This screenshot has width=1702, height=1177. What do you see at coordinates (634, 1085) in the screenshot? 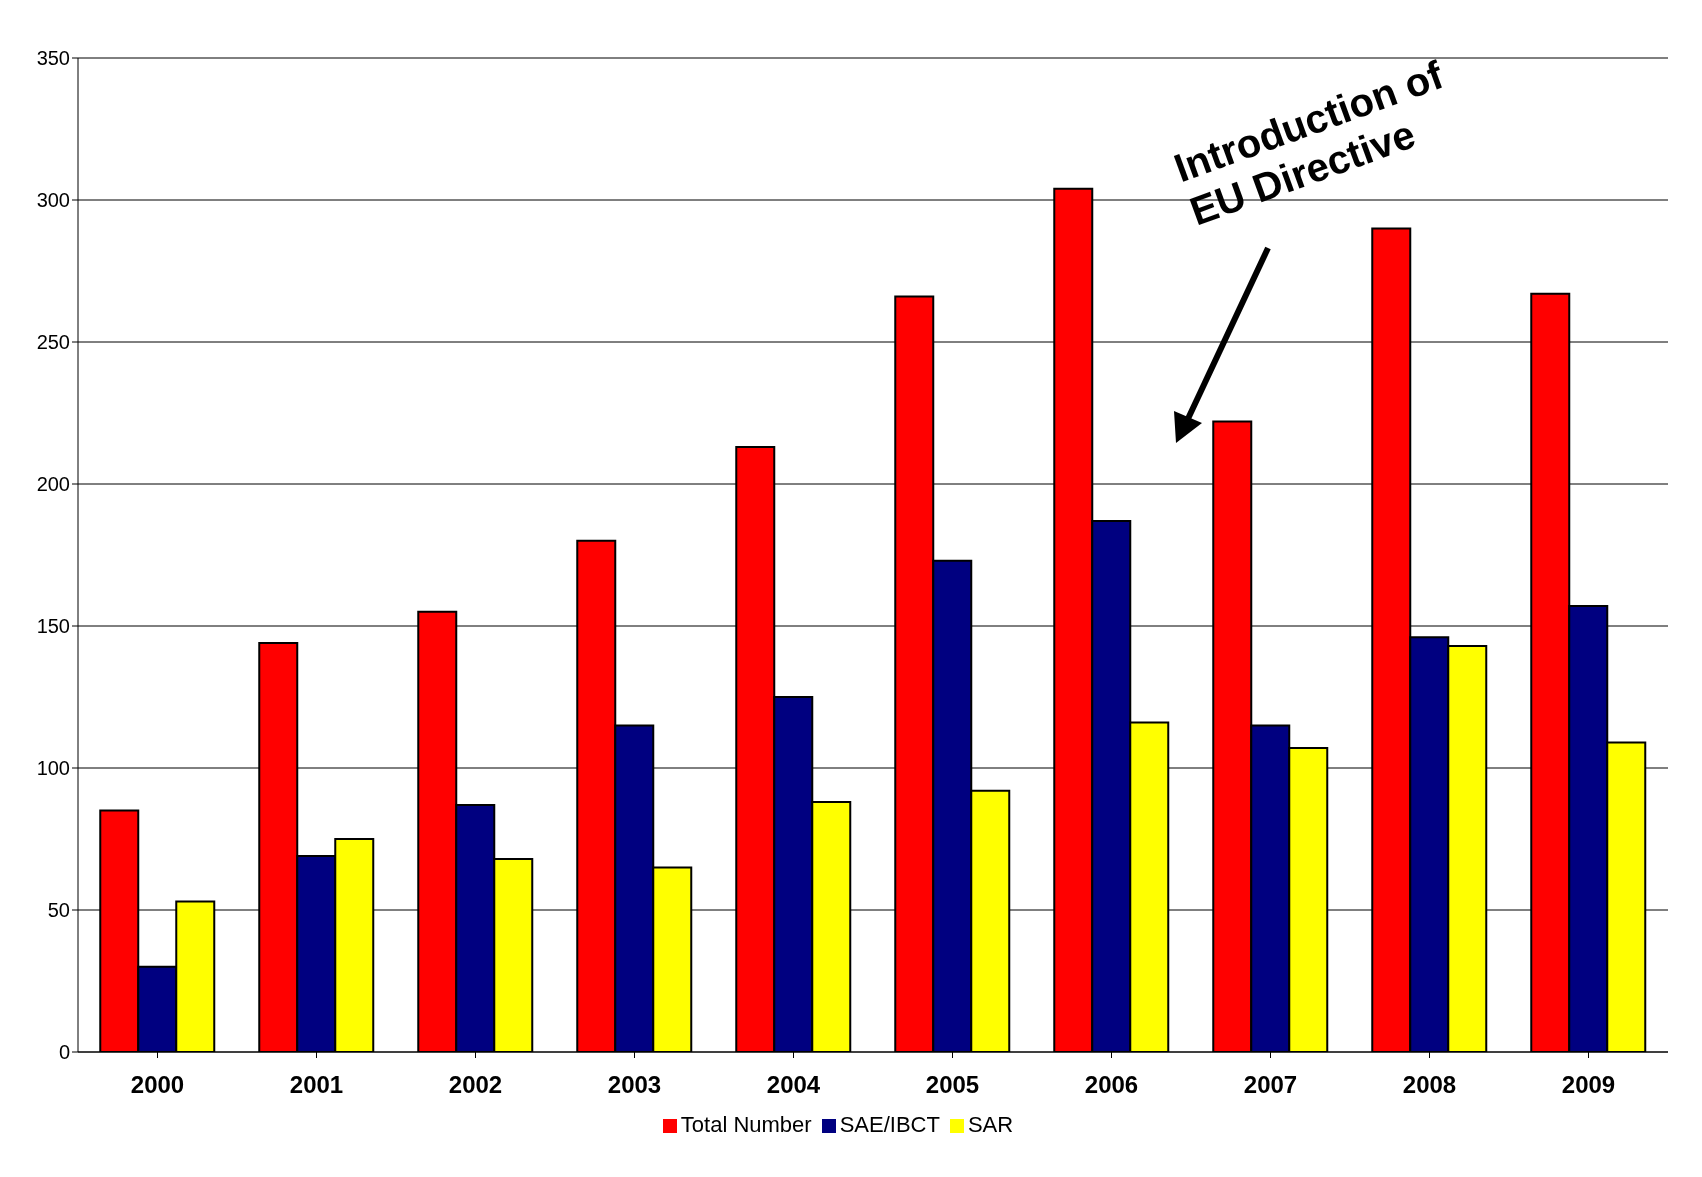
I see `x-tick-label: 2003` at bounding box center [634, 1085].